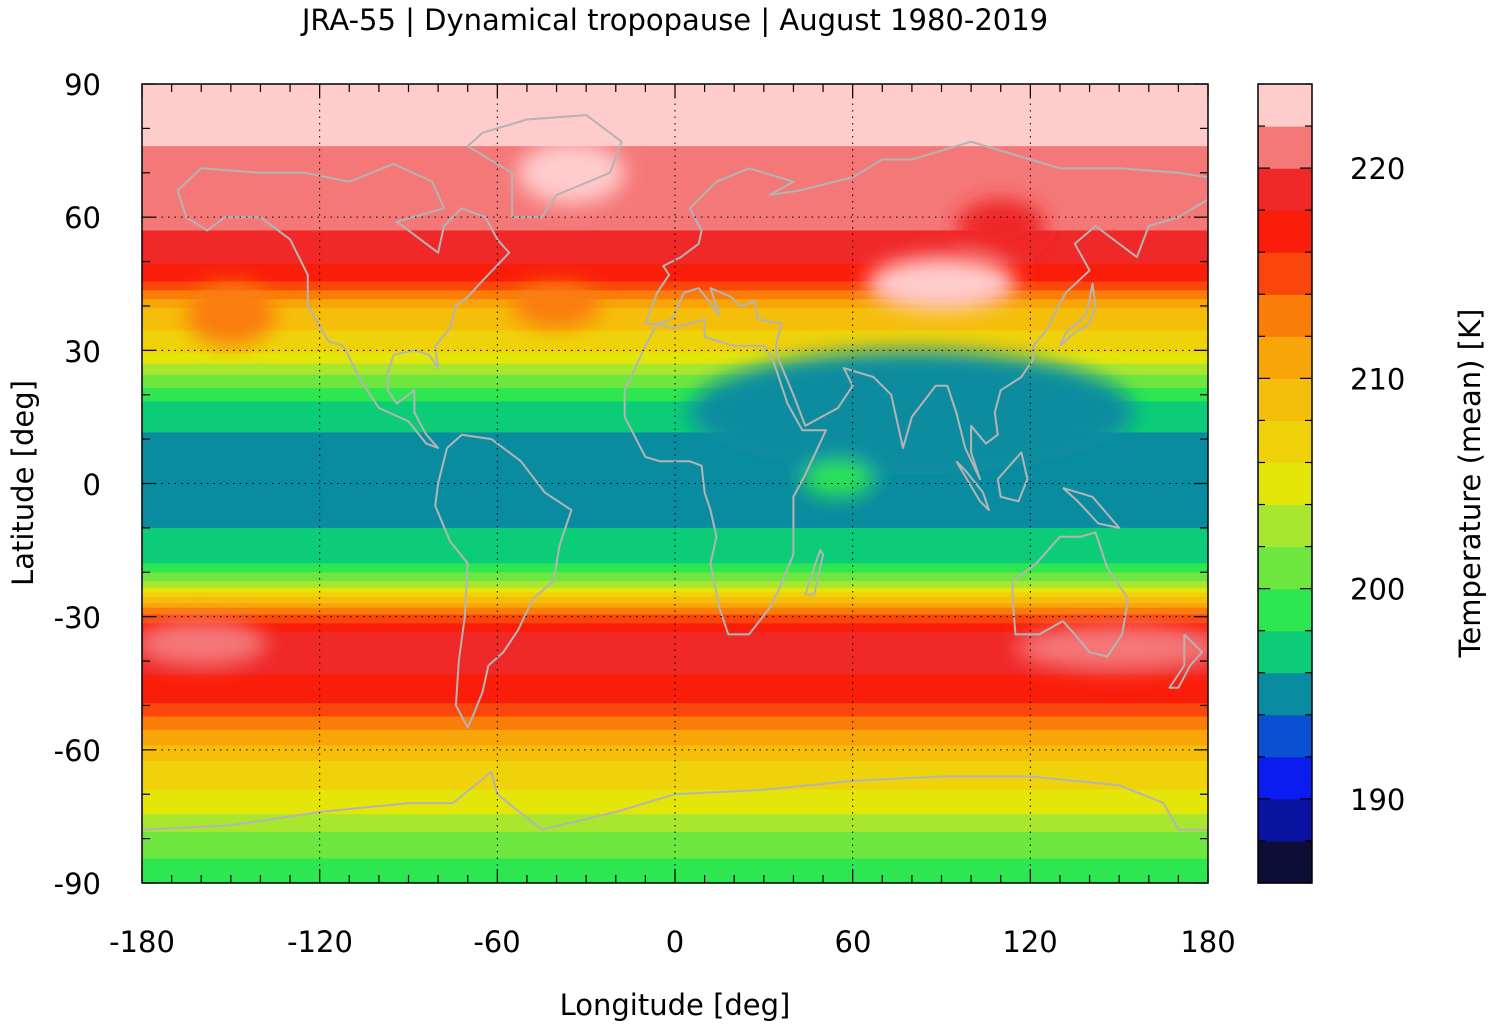  Describe the element at coordinates (77, 751) in the screenshot. I see `y-tick-label: -60` at that location.